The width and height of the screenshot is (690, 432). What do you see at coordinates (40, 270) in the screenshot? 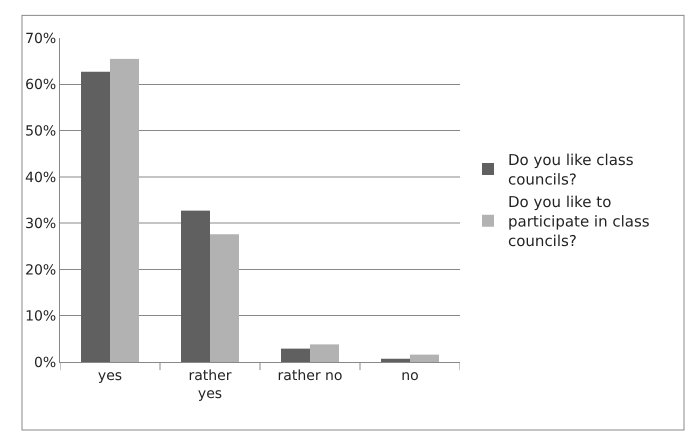
I see `y-tick-label: 20%` at bounding box center [40, 270].